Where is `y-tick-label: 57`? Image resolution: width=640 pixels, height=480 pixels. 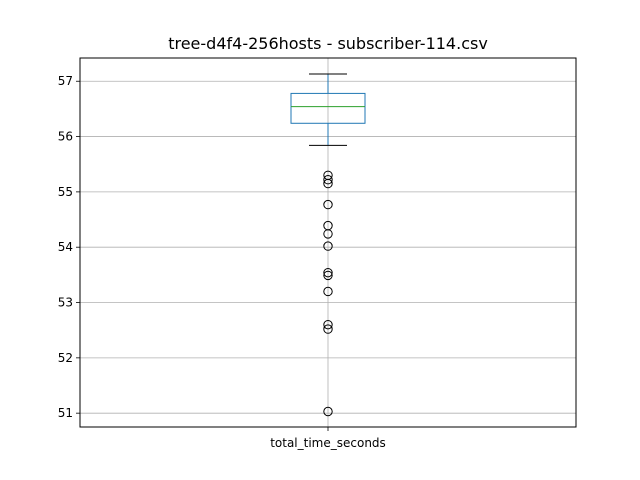 y-tick-label: 57 is located at coordinates (65, 81).